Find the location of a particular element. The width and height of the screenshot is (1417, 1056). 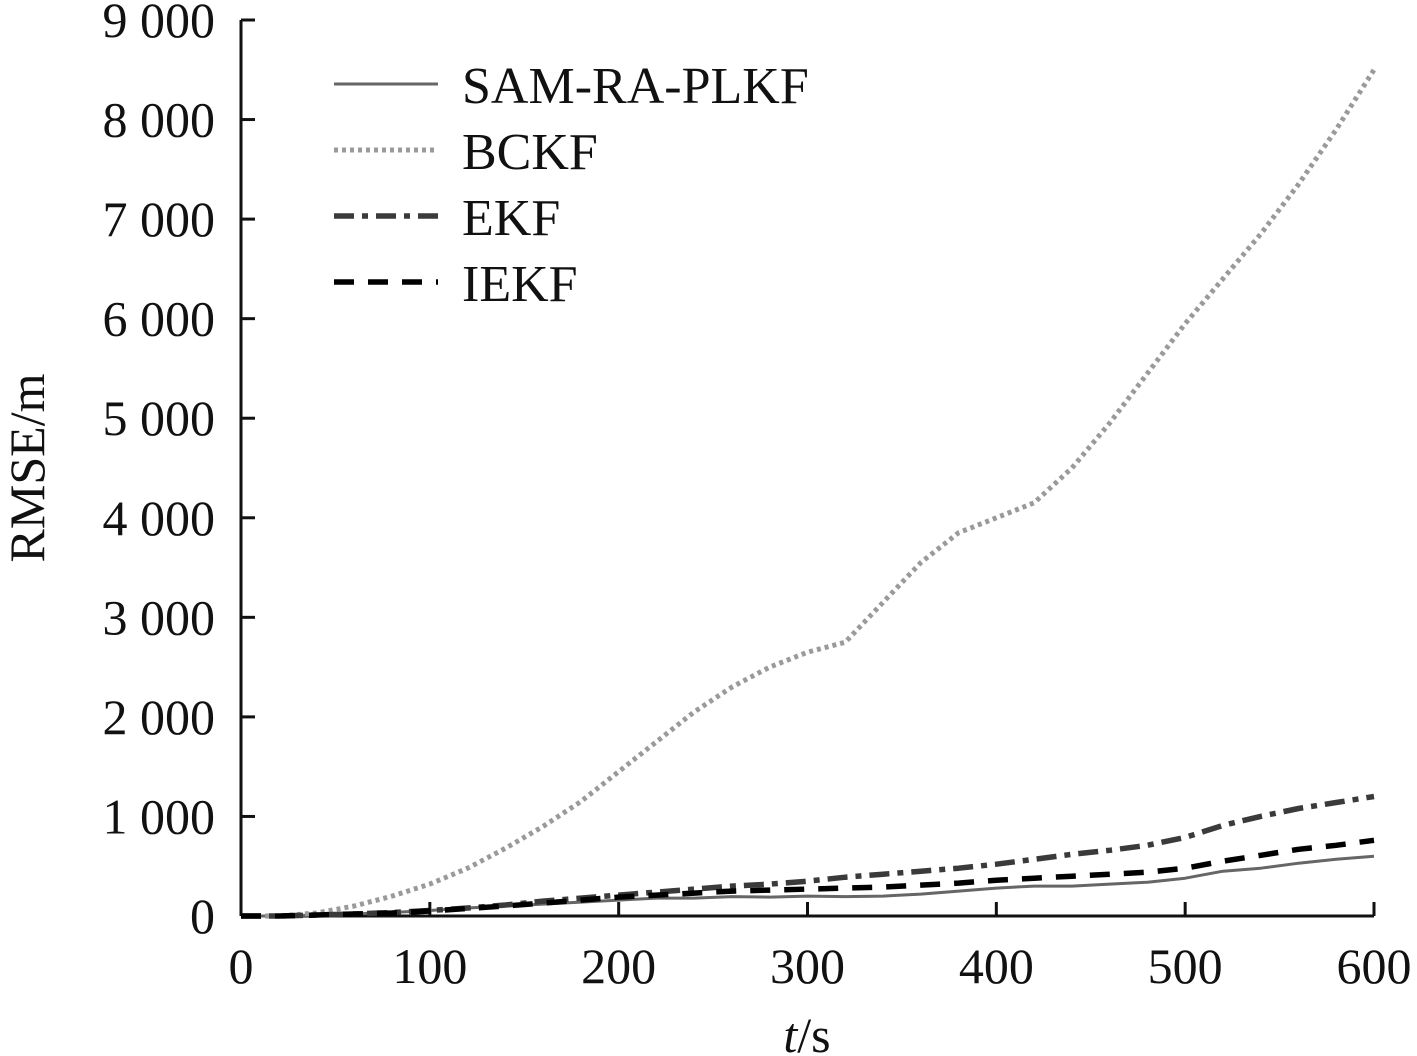

x-tick-label: 100 is located at coordinates (429, 966).